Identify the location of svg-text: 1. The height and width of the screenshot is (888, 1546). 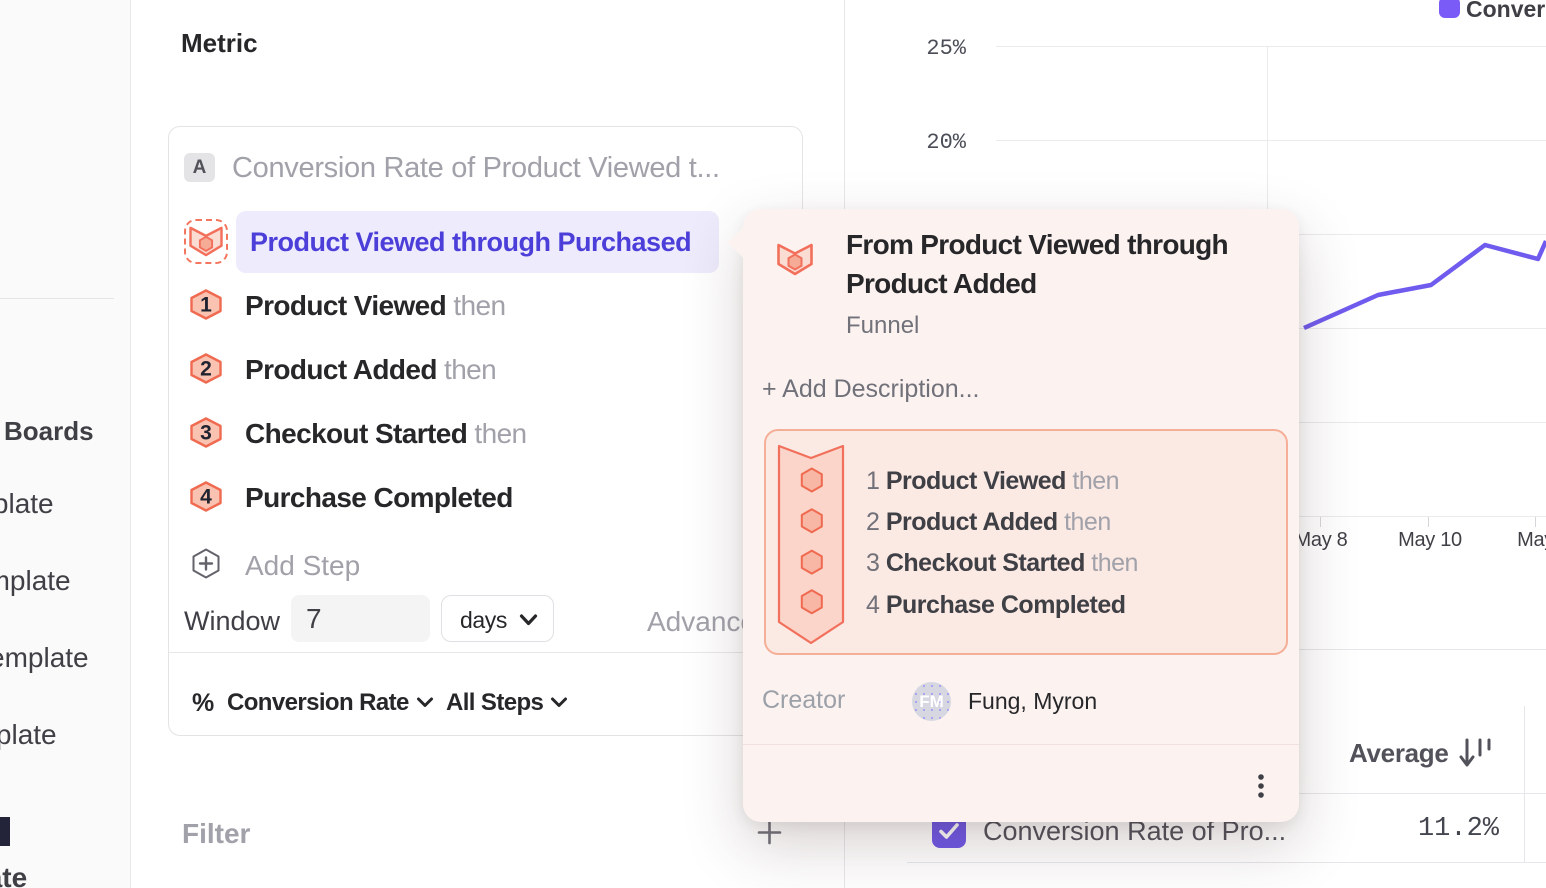
(206, 305).